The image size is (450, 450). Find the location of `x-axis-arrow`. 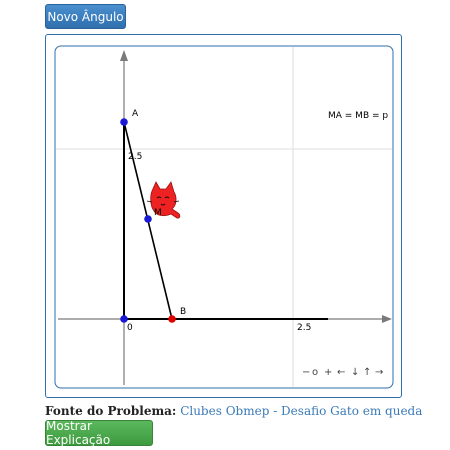

x-axis-arrow is located at coordinates (387, 319).